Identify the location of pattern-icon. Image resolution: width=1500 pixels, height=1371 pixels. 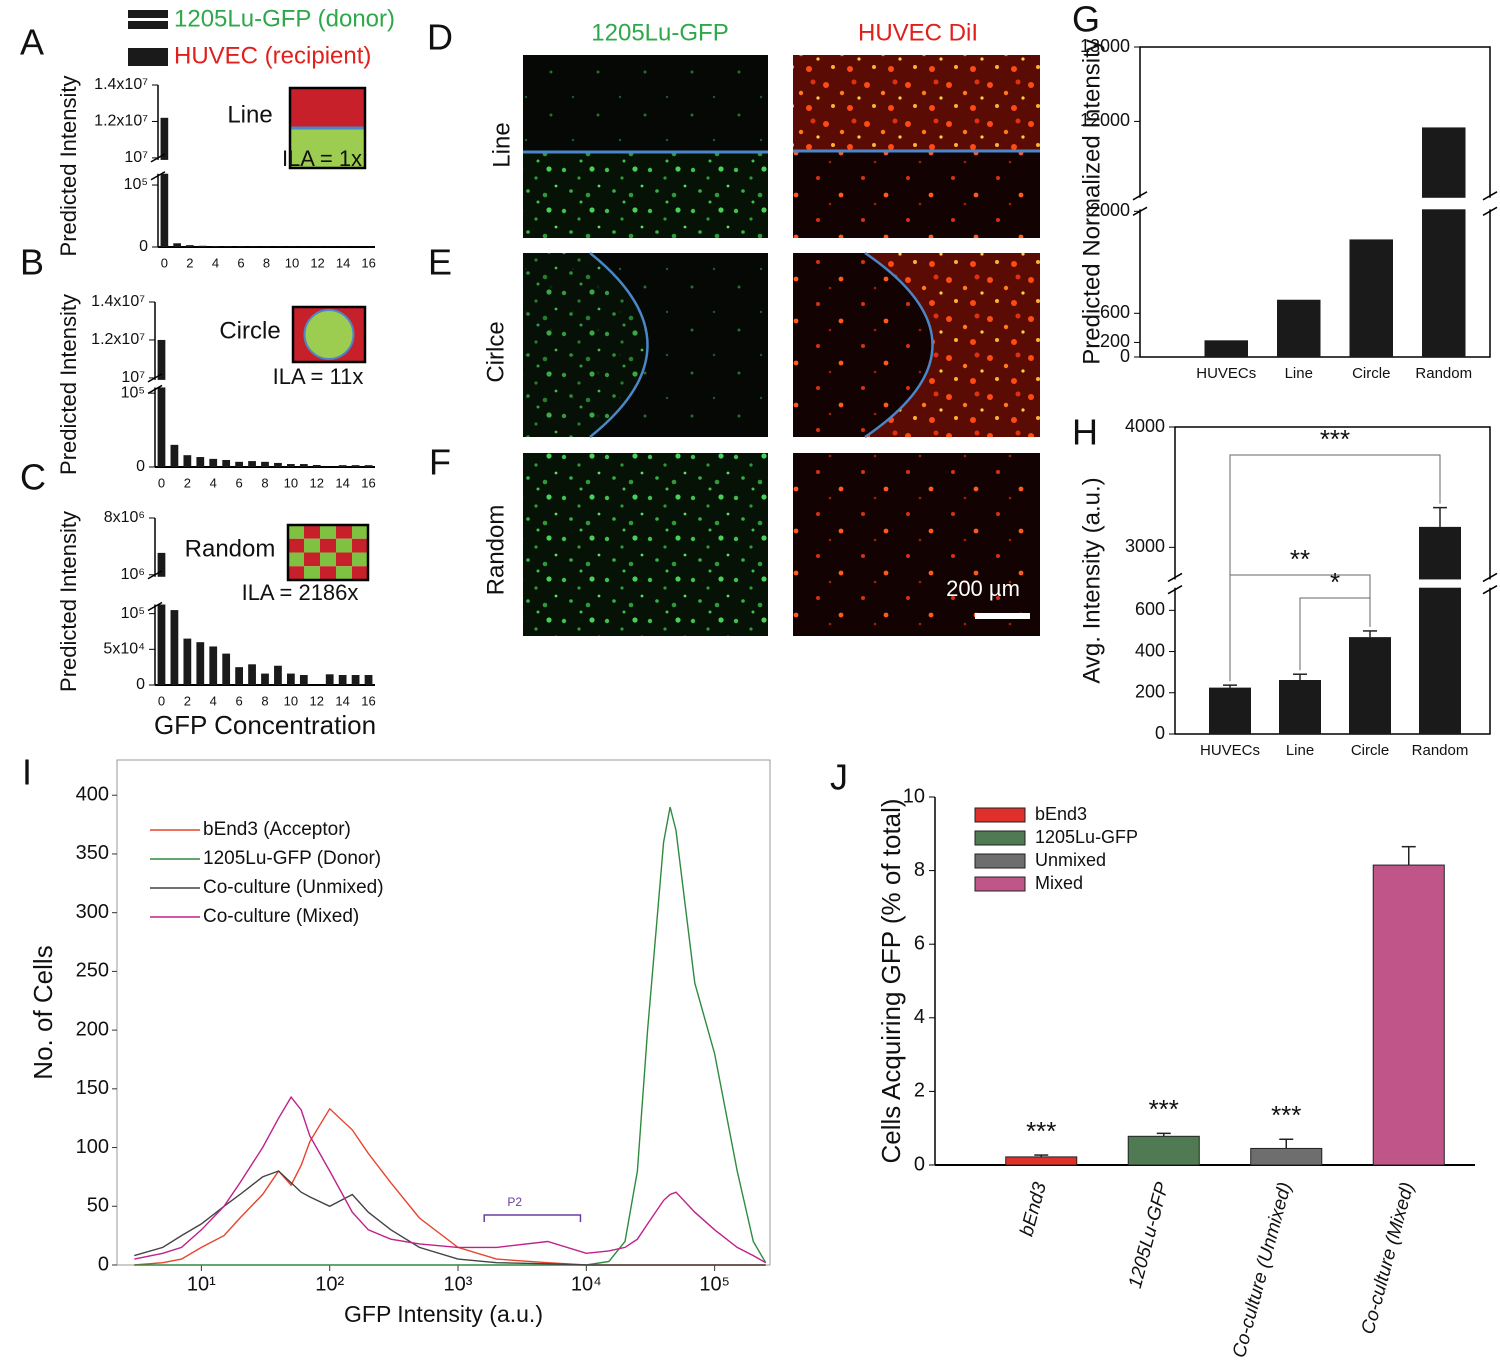
(329, 334).